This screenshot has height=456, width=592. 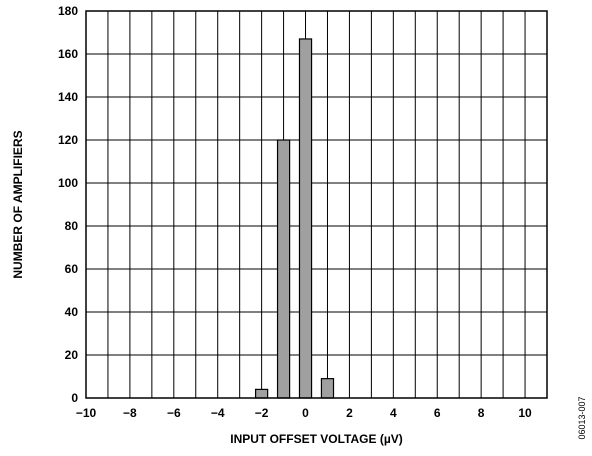 I want to click on y-tick-label: 100, so click(x=68, y=183).